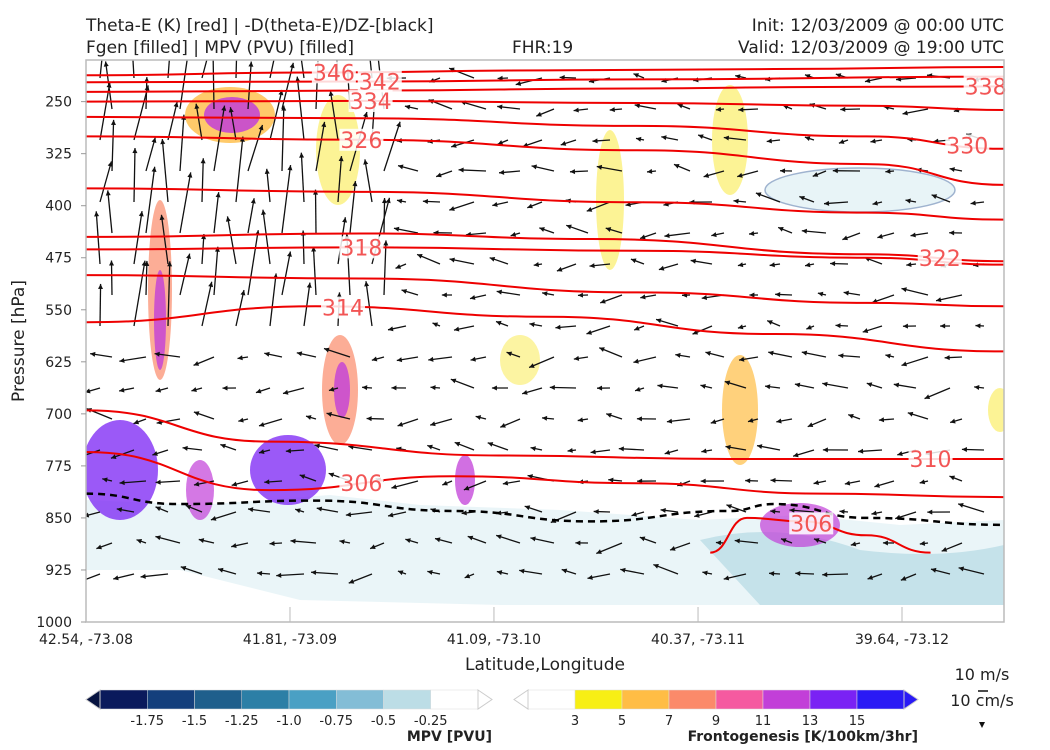  I want to click on y-tick-label: 550, so click(58, 311).